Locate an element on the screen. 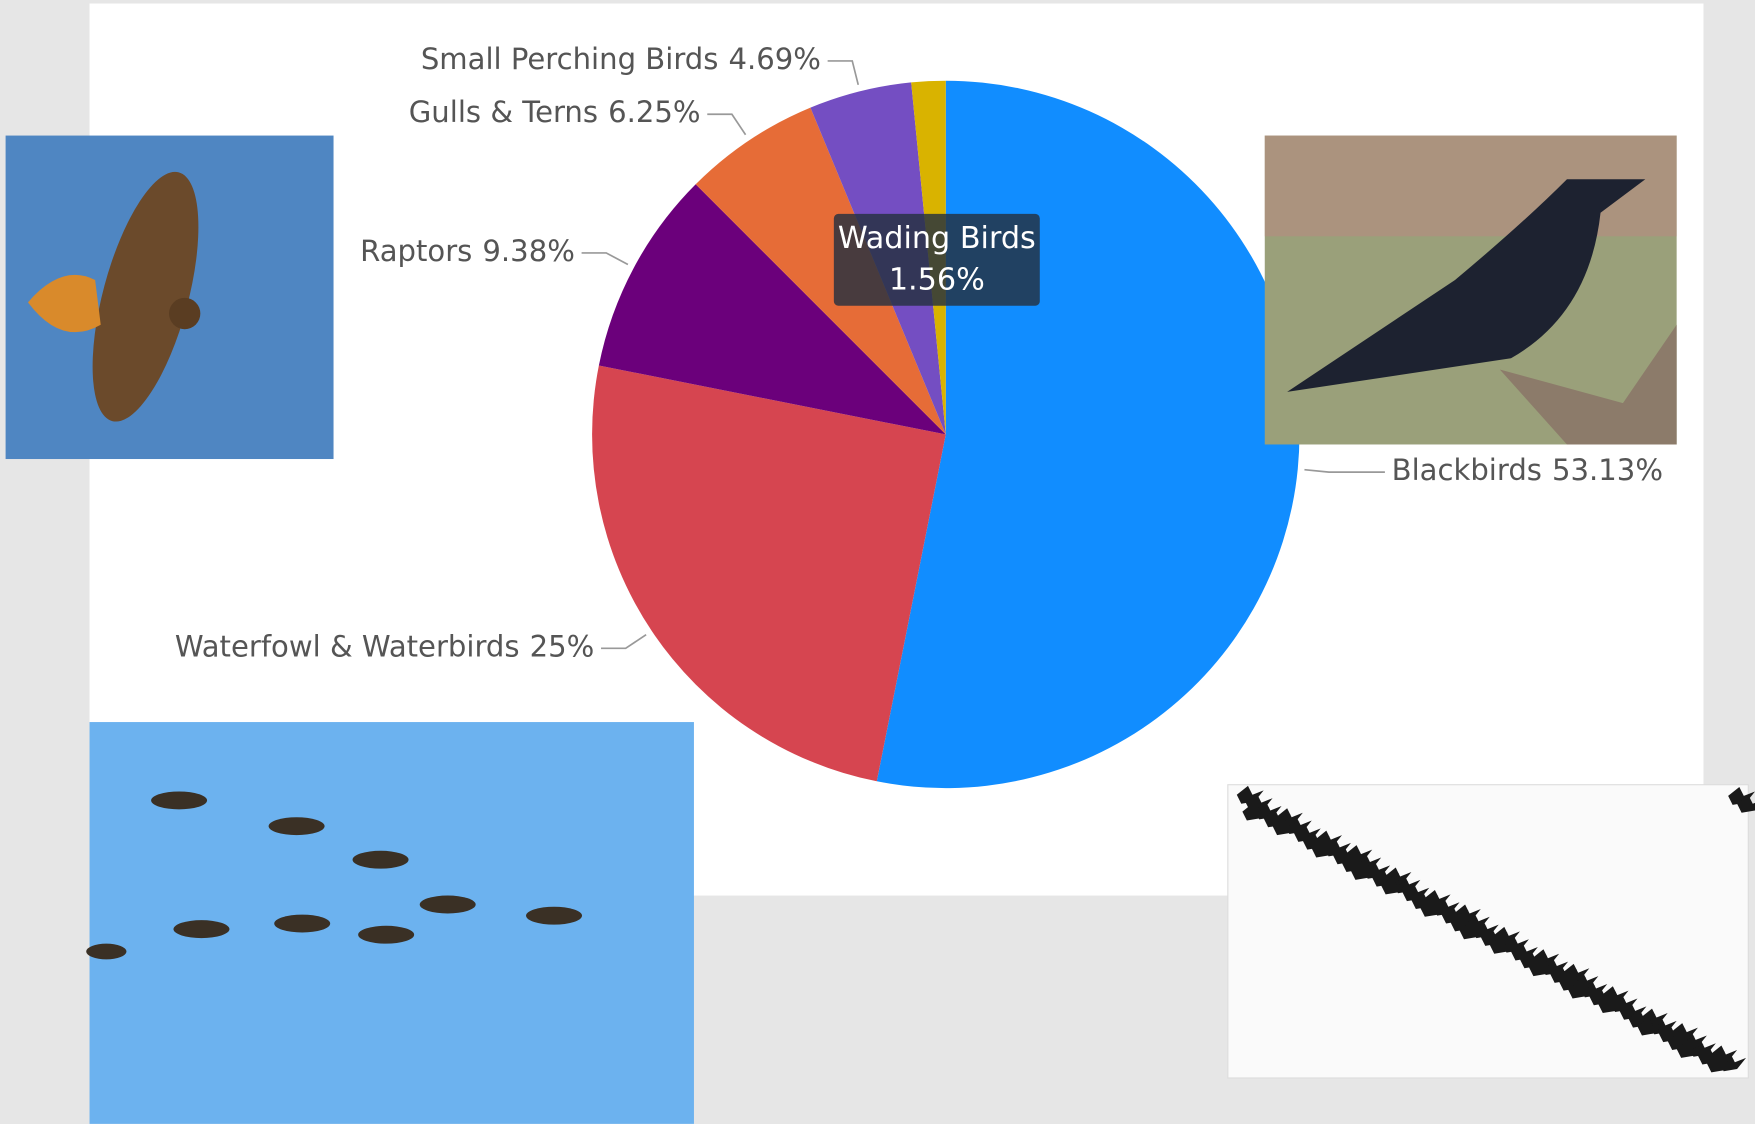 The width and height of the screenshot is (1755, 1124). slice-label: Blackbirds 53.13% is located at coordinates (1527, 470).